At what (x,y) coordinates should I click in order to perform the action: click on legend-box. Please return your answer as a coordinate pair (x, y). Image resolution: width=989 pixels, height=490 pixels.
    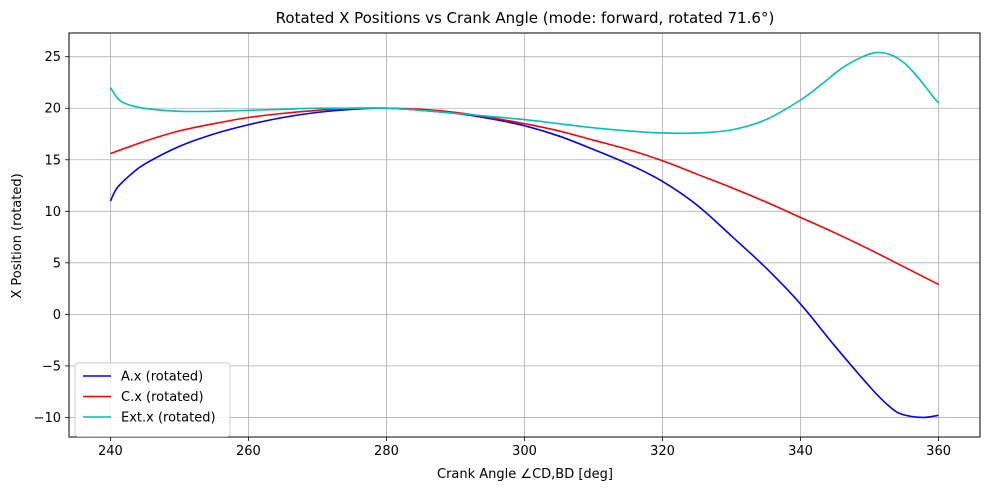
    Looking at the image, I should click on (152, 399).